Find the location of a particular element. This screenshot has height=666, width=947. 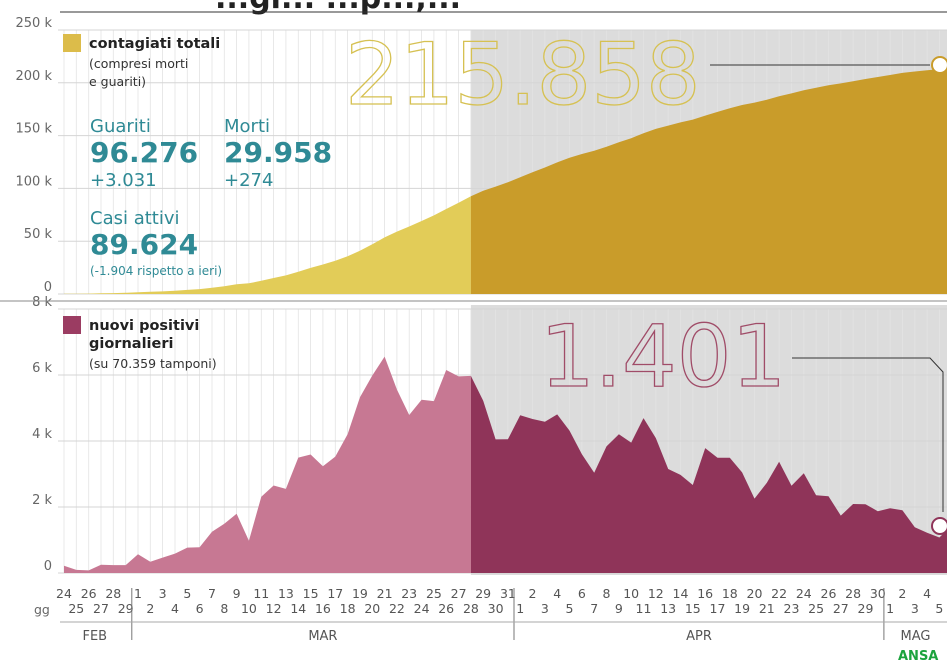

legend-total-sub2: e guariti) is located at coordinates (117, 81).